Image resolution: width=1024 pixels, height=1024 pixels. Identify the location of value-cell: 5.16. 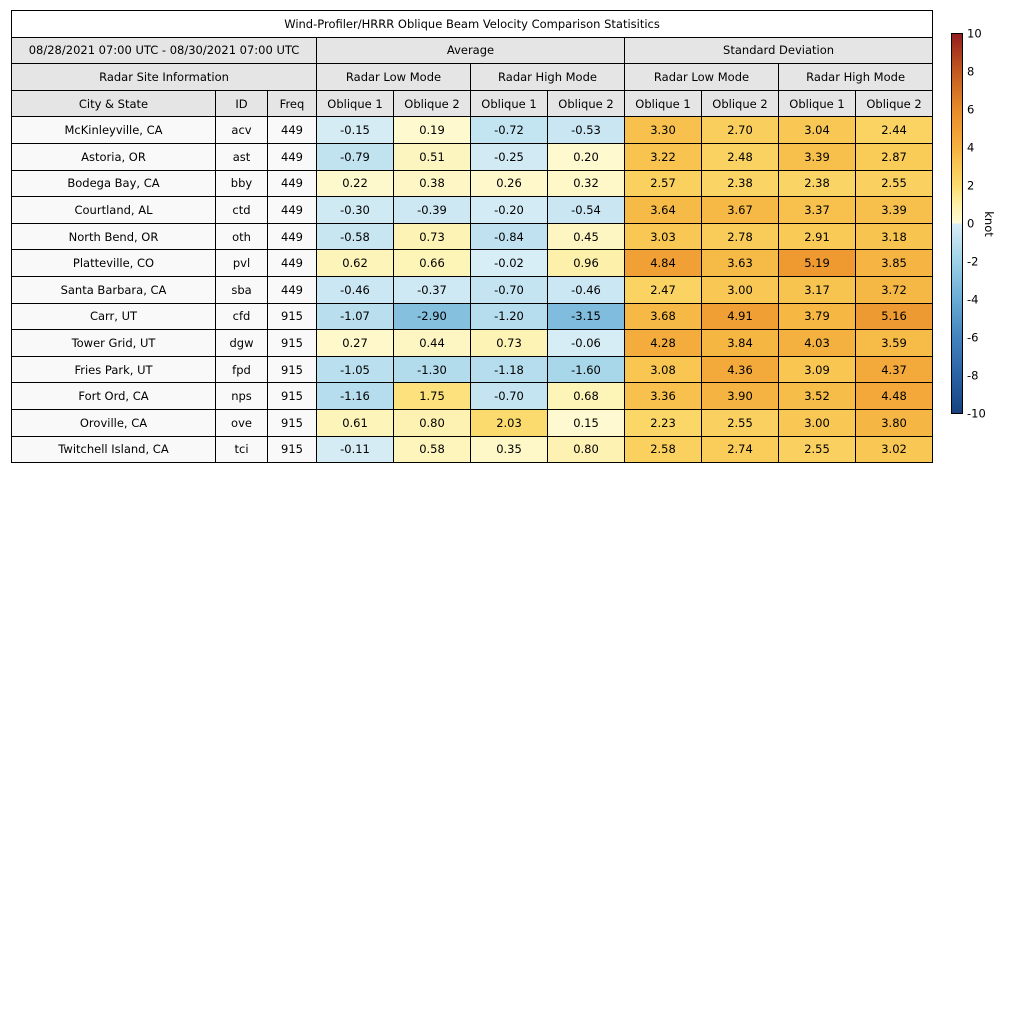
(894, 316).